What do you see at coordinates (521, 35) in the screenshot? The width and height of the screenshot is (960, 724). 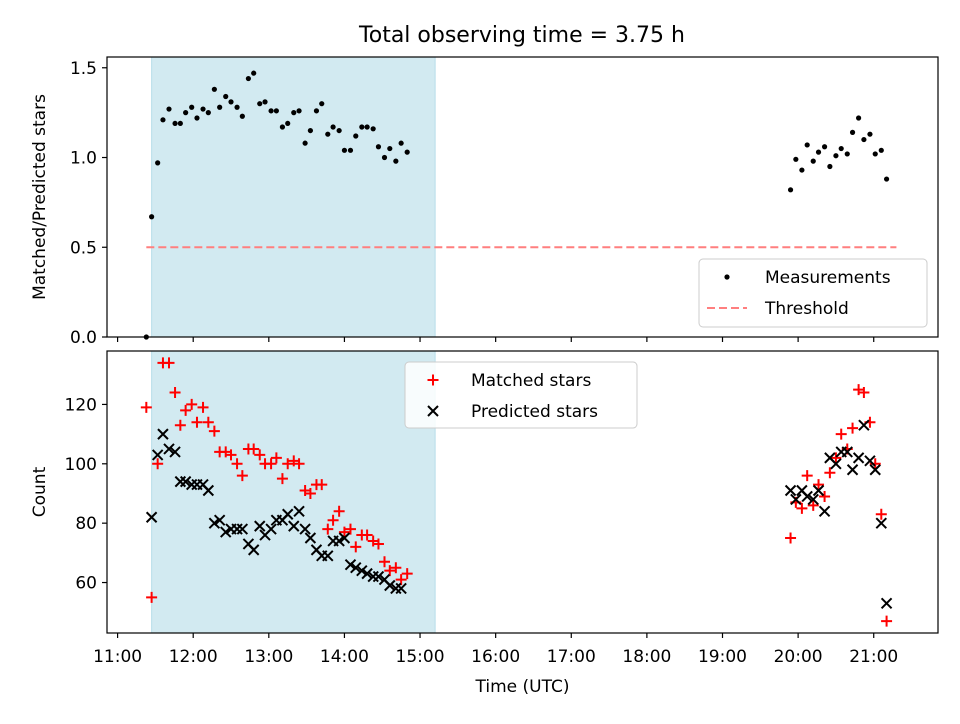 I see `chart-title: Total observing time = 3.75 h` at bounding box center [521, 35].